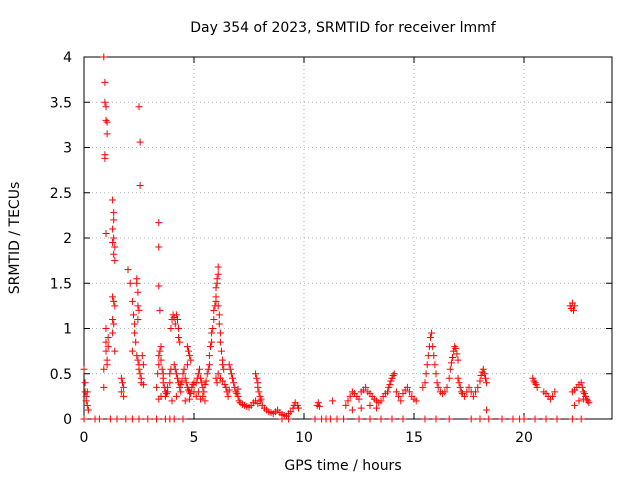  What do you see at coordinates (304, 438) in the screenshot?
I see `x-tick-label: 10` at bounding box center [304, 438].